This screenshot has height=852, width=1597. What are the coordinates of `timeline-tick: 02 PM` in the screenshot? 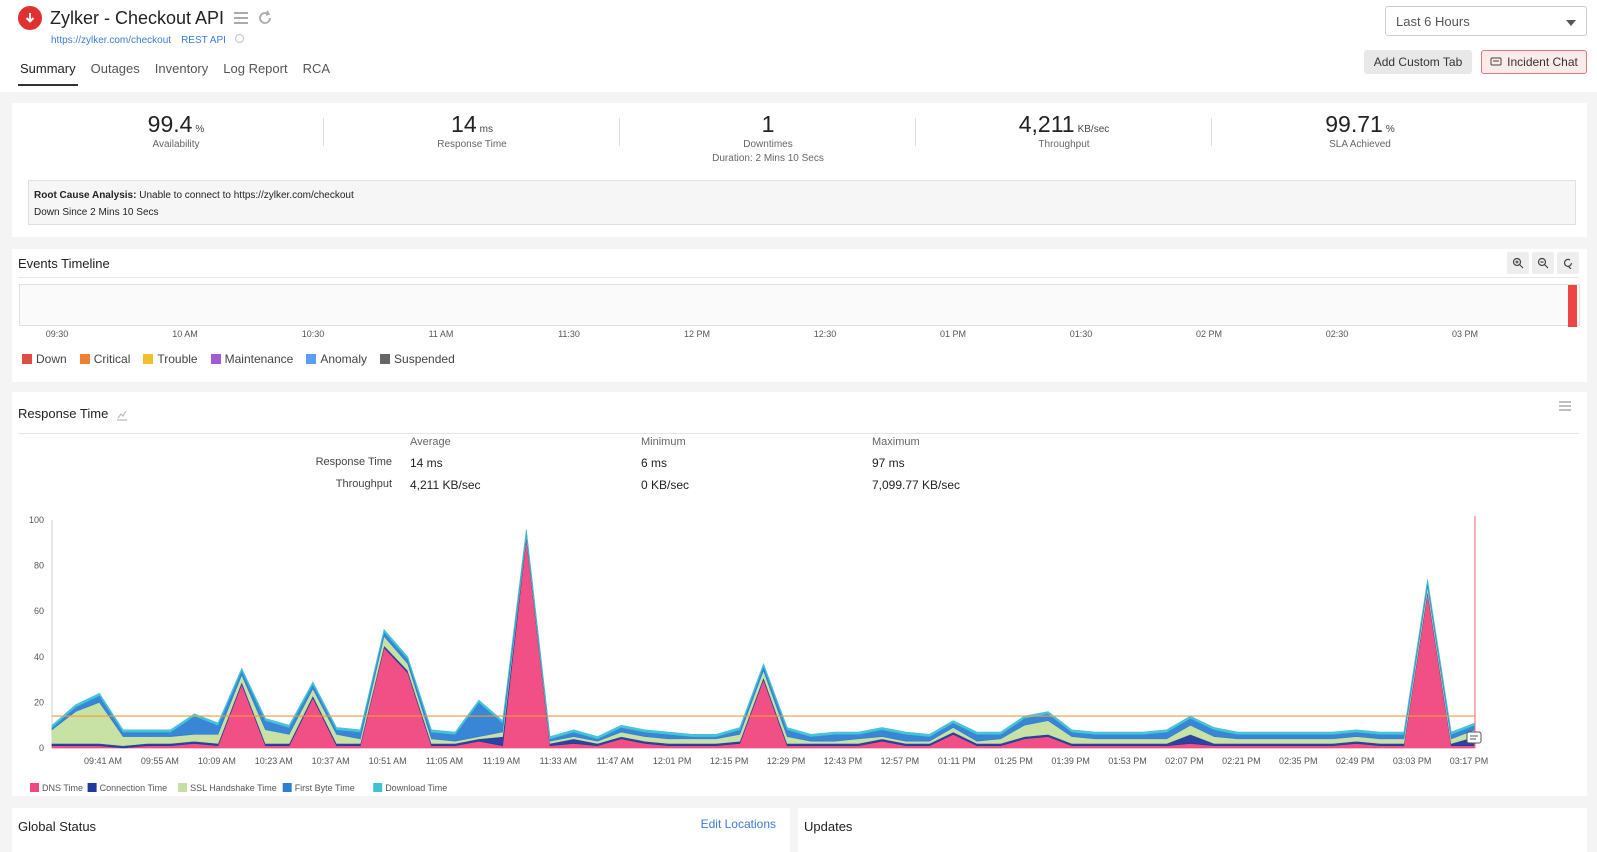 It's located at (1209, 334).